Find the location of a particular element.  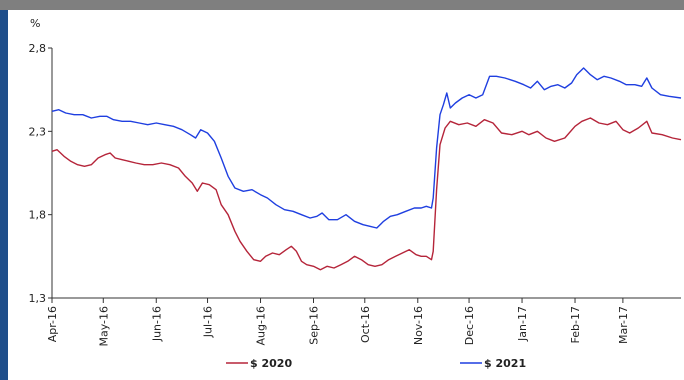

y-tick-label: 2,8 is located at coordinates (38, 48).